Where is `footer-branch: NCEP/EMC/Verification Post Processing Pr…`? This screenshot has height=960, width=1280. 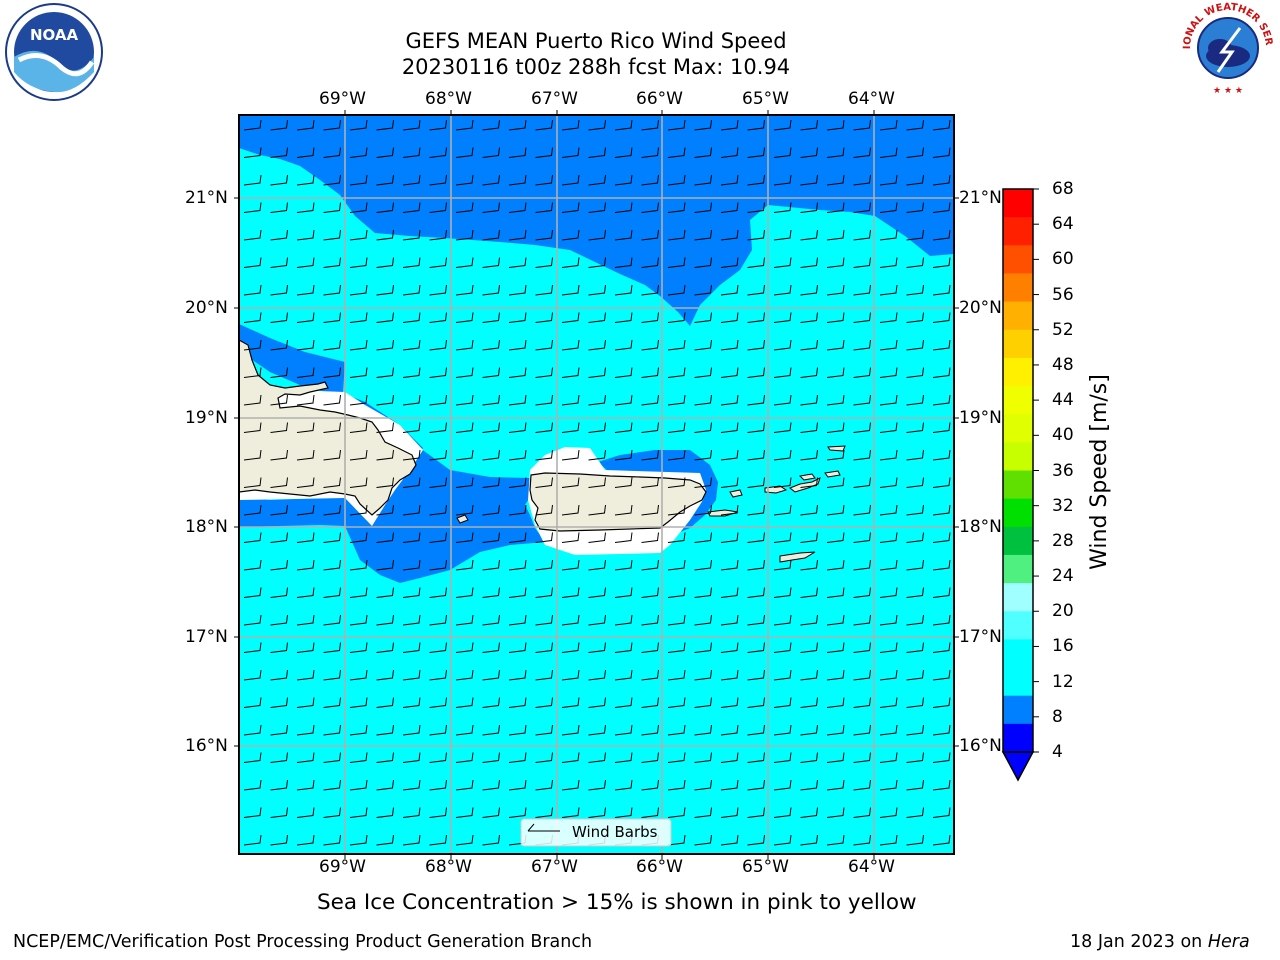 footer-branch: NCEP/EMC/Verification Post Processing Pr… is located at coordinates (303, 942).